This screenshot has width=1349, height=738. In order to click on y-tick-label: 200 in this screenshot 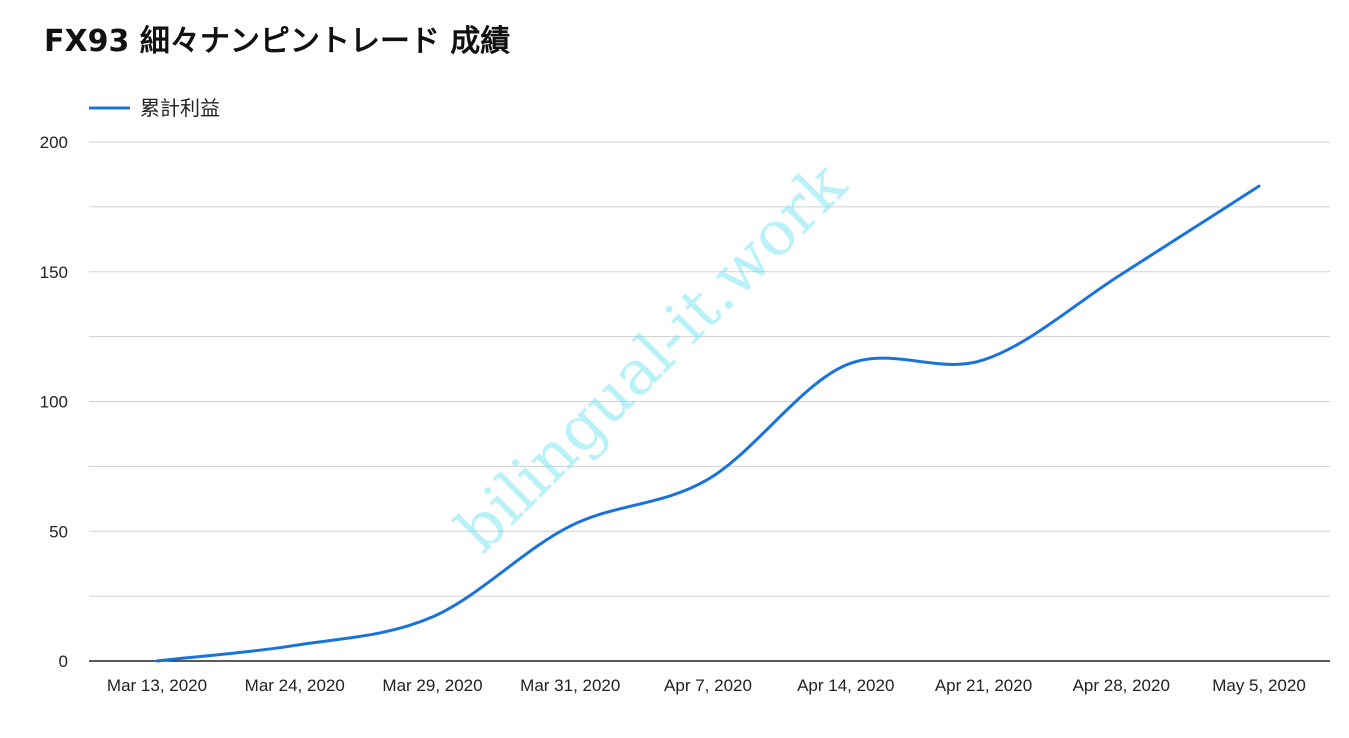, I will do `click(54, 142)`.